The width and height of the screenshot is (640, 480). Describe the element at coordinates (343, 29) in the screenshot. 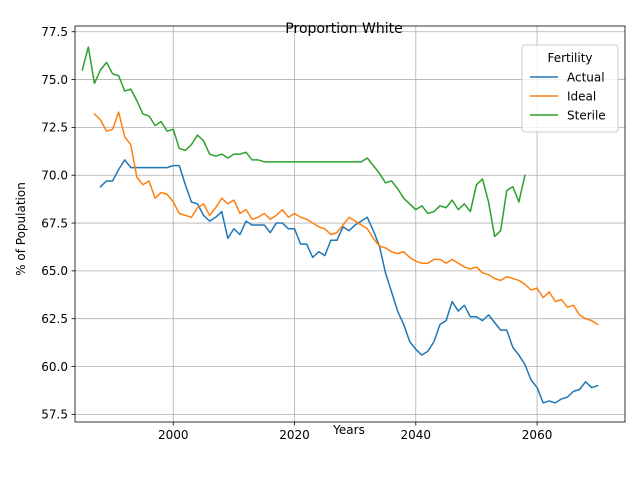

I see `chart-title: Proportion White` at that location.